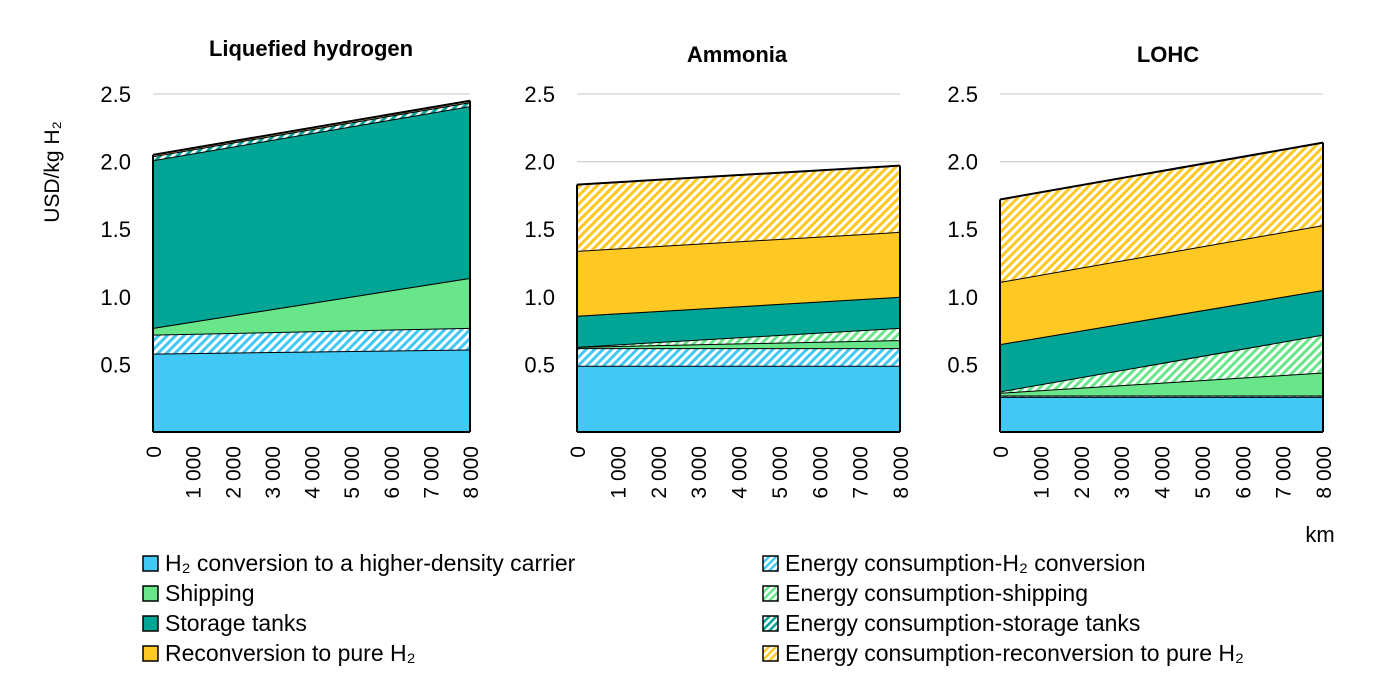 The width and height of the screenshot is (1389, 693). I want to click on legend-item-reconversion: Reconversion to pure H₂, so click(279, 653).